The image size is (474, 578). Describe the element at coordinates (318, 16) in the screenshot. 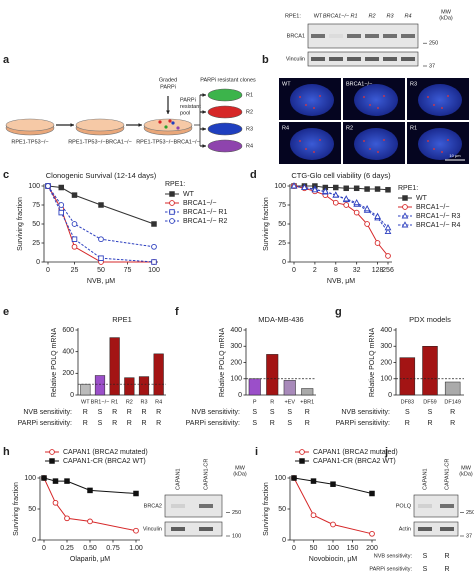

I see `lane-label: WT` at that location.